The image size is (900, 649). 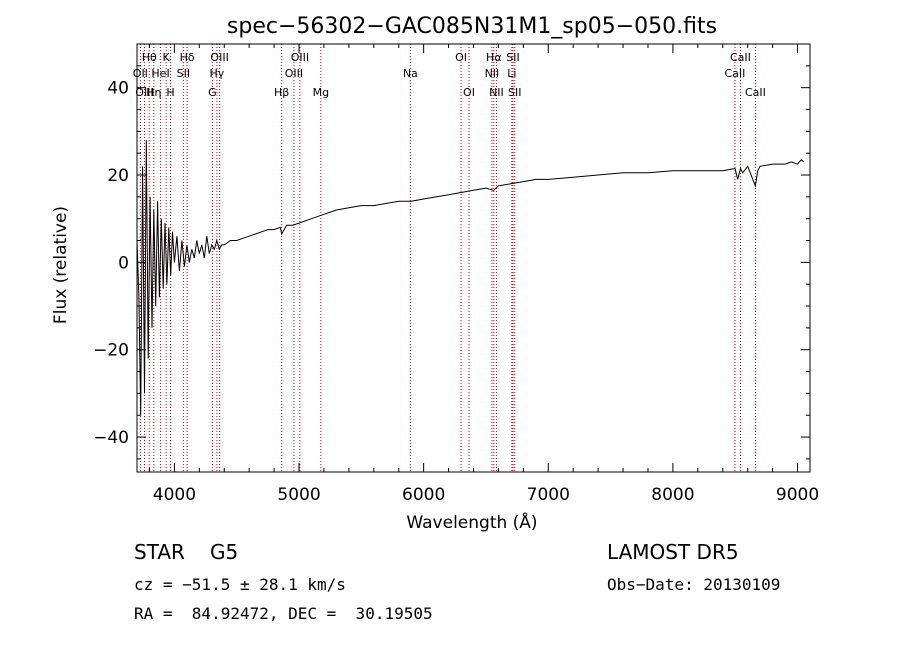 I want to click on x-tick-label: 7000, so click(x=548, y=495).